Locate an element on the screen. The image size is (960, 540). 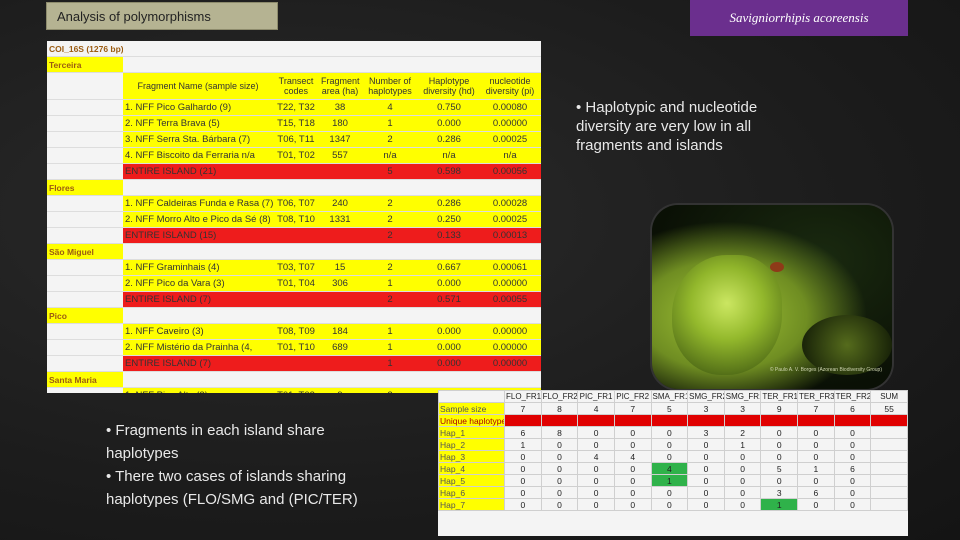
fragment-name: 4. NFF Biscoito da Ferraria n/a is located at coordinates (198, 155).